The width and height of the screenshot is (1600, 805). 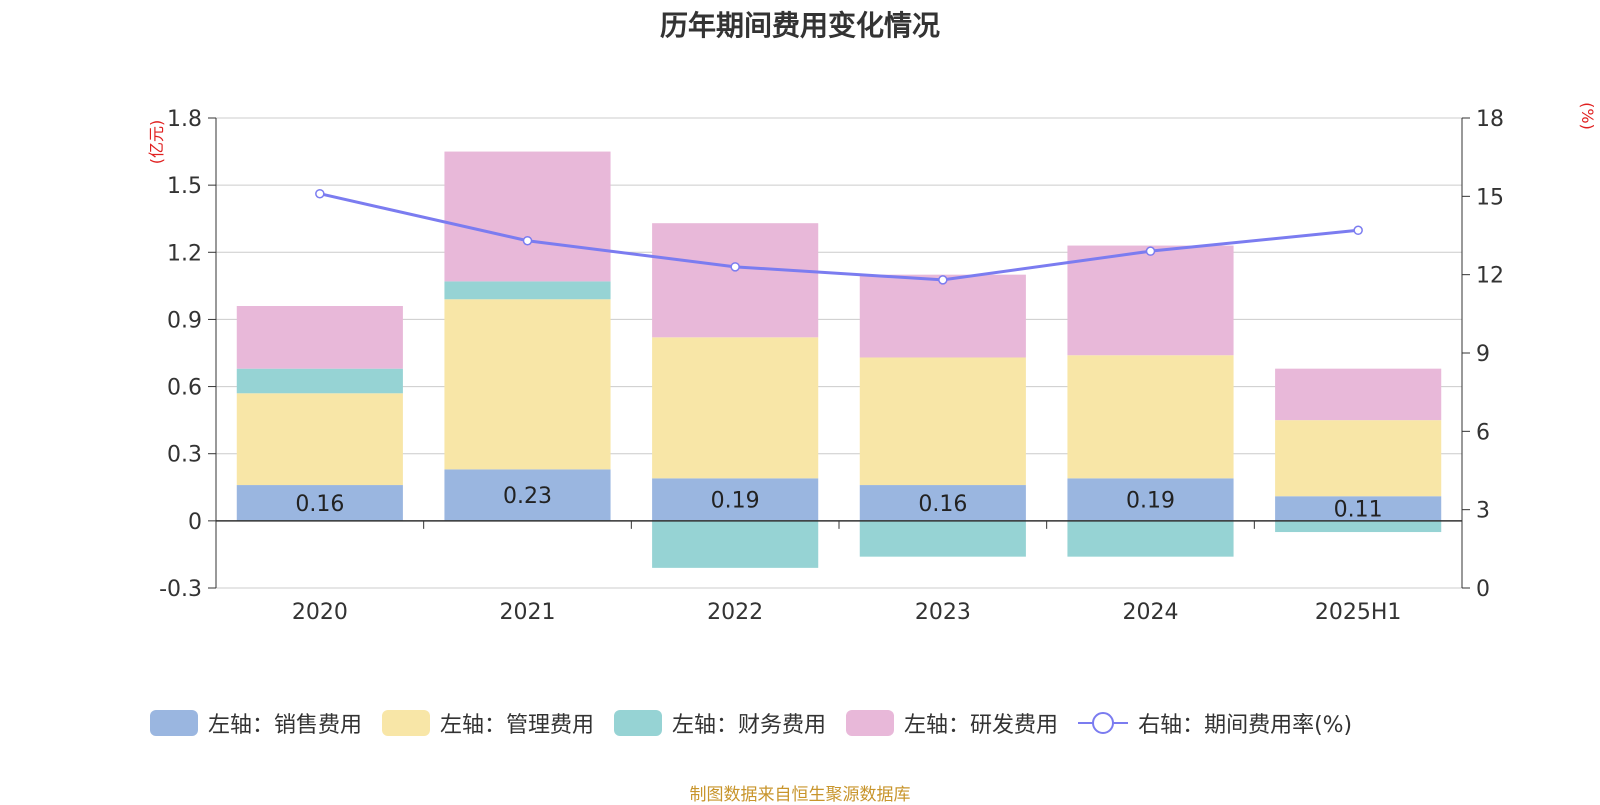 What do you see at coordinates (1103, 723) in the screenshot?
I see `line-marker-icon` at bounding box center [1103, 723].